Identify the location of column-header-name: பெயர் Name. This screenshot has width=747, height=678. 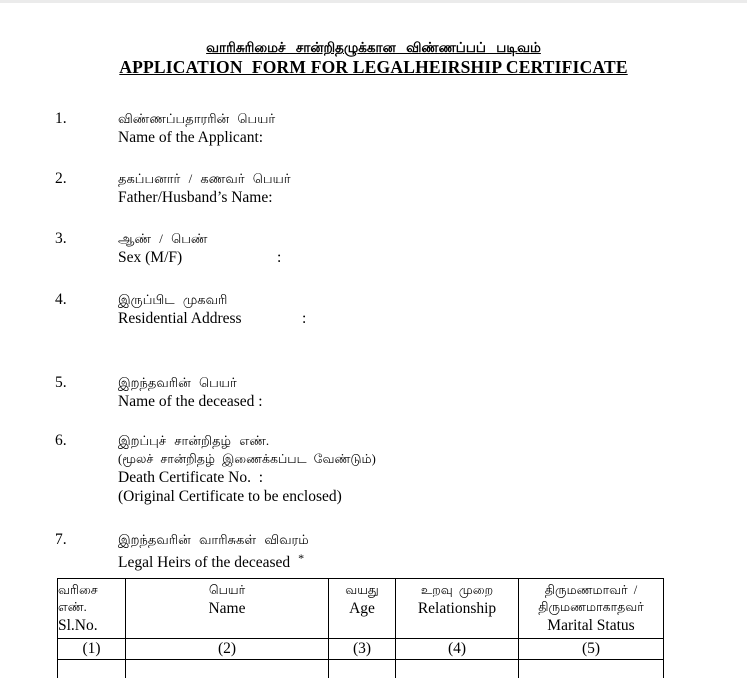
(227, 608).